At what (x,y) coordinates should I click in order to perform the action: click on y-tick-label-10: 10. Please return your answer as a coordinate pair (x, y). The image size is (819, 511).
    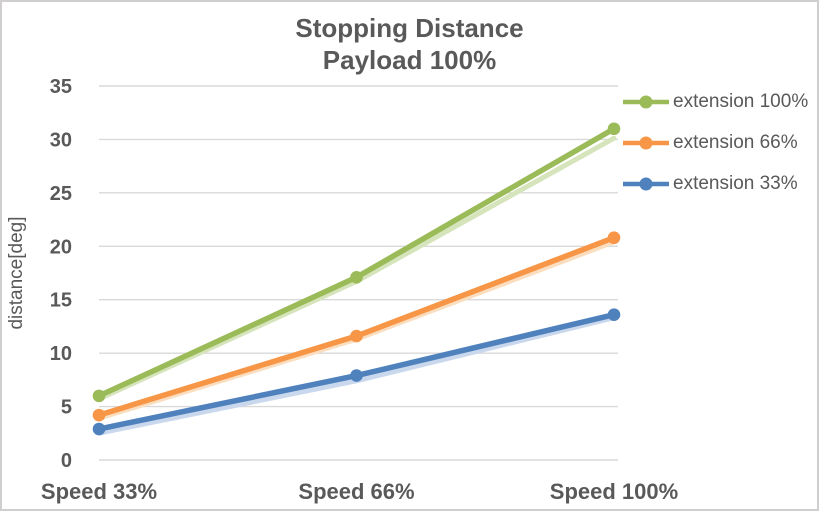
    Looking at the image, I should click on (61, 354).